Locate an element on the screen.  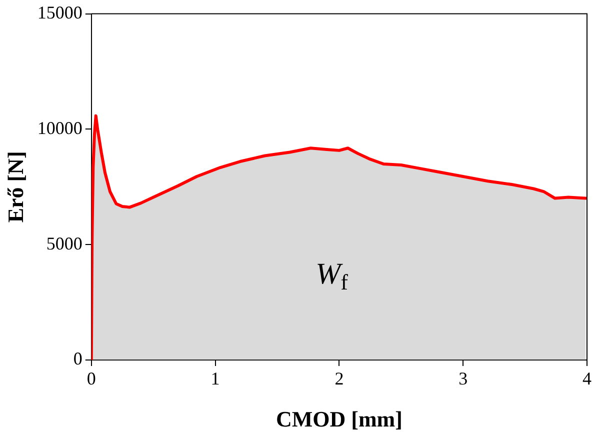
y-tick-label: 5000 is located at coordinates (64, 243).